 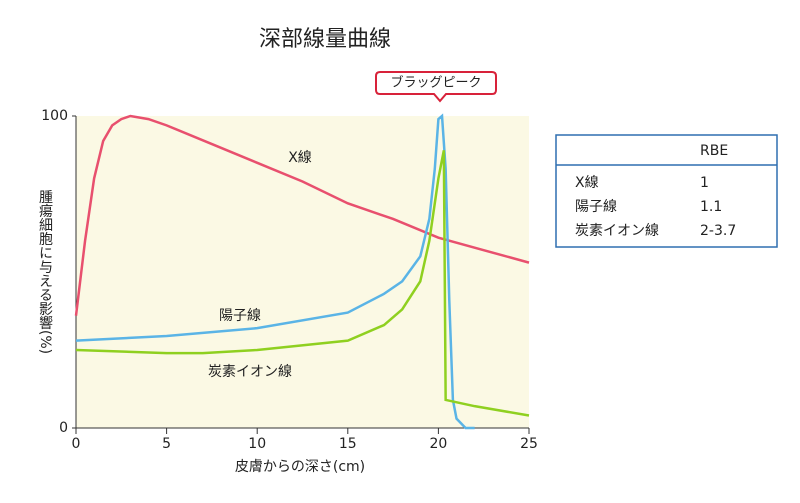 I want to click on y-tick-label: 100, so click(x=54, y=116).